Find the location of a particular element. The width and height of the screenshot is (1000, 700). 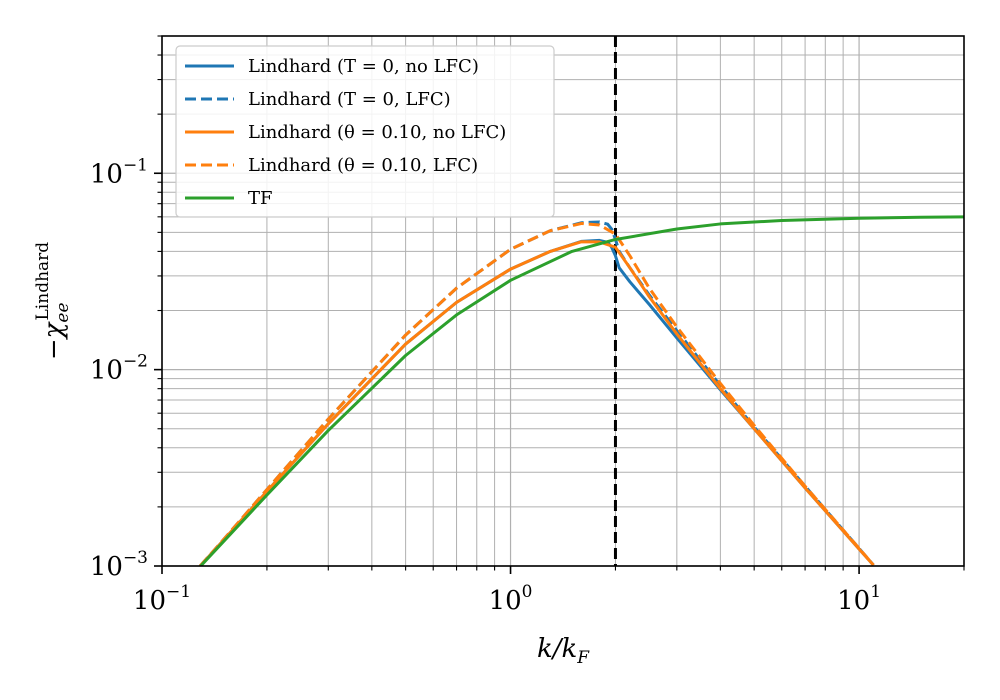

x-tick-label: 10⁻¹ is located at coordinates (162, 599).